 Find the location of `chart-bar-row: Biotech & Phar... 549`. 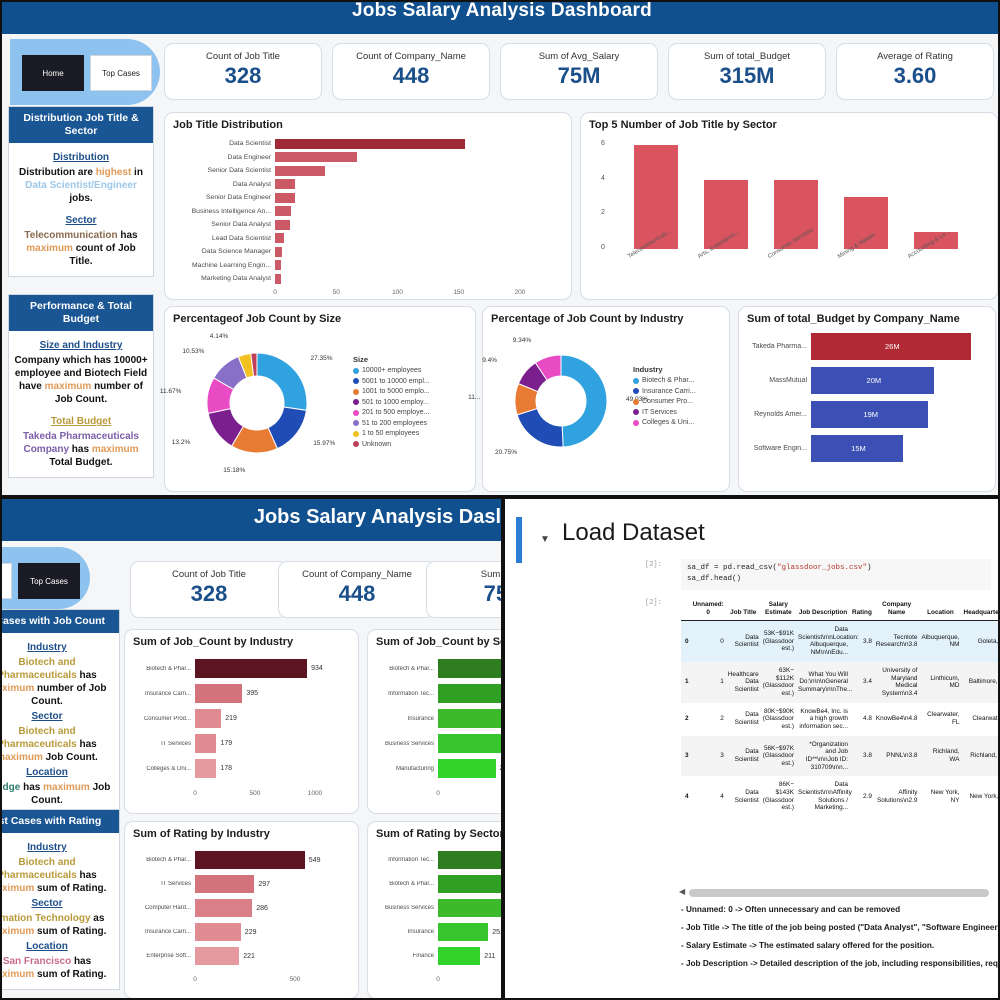

chart-bar-row: Biotech & Phar... 549 is located at coordinates (241, 860).